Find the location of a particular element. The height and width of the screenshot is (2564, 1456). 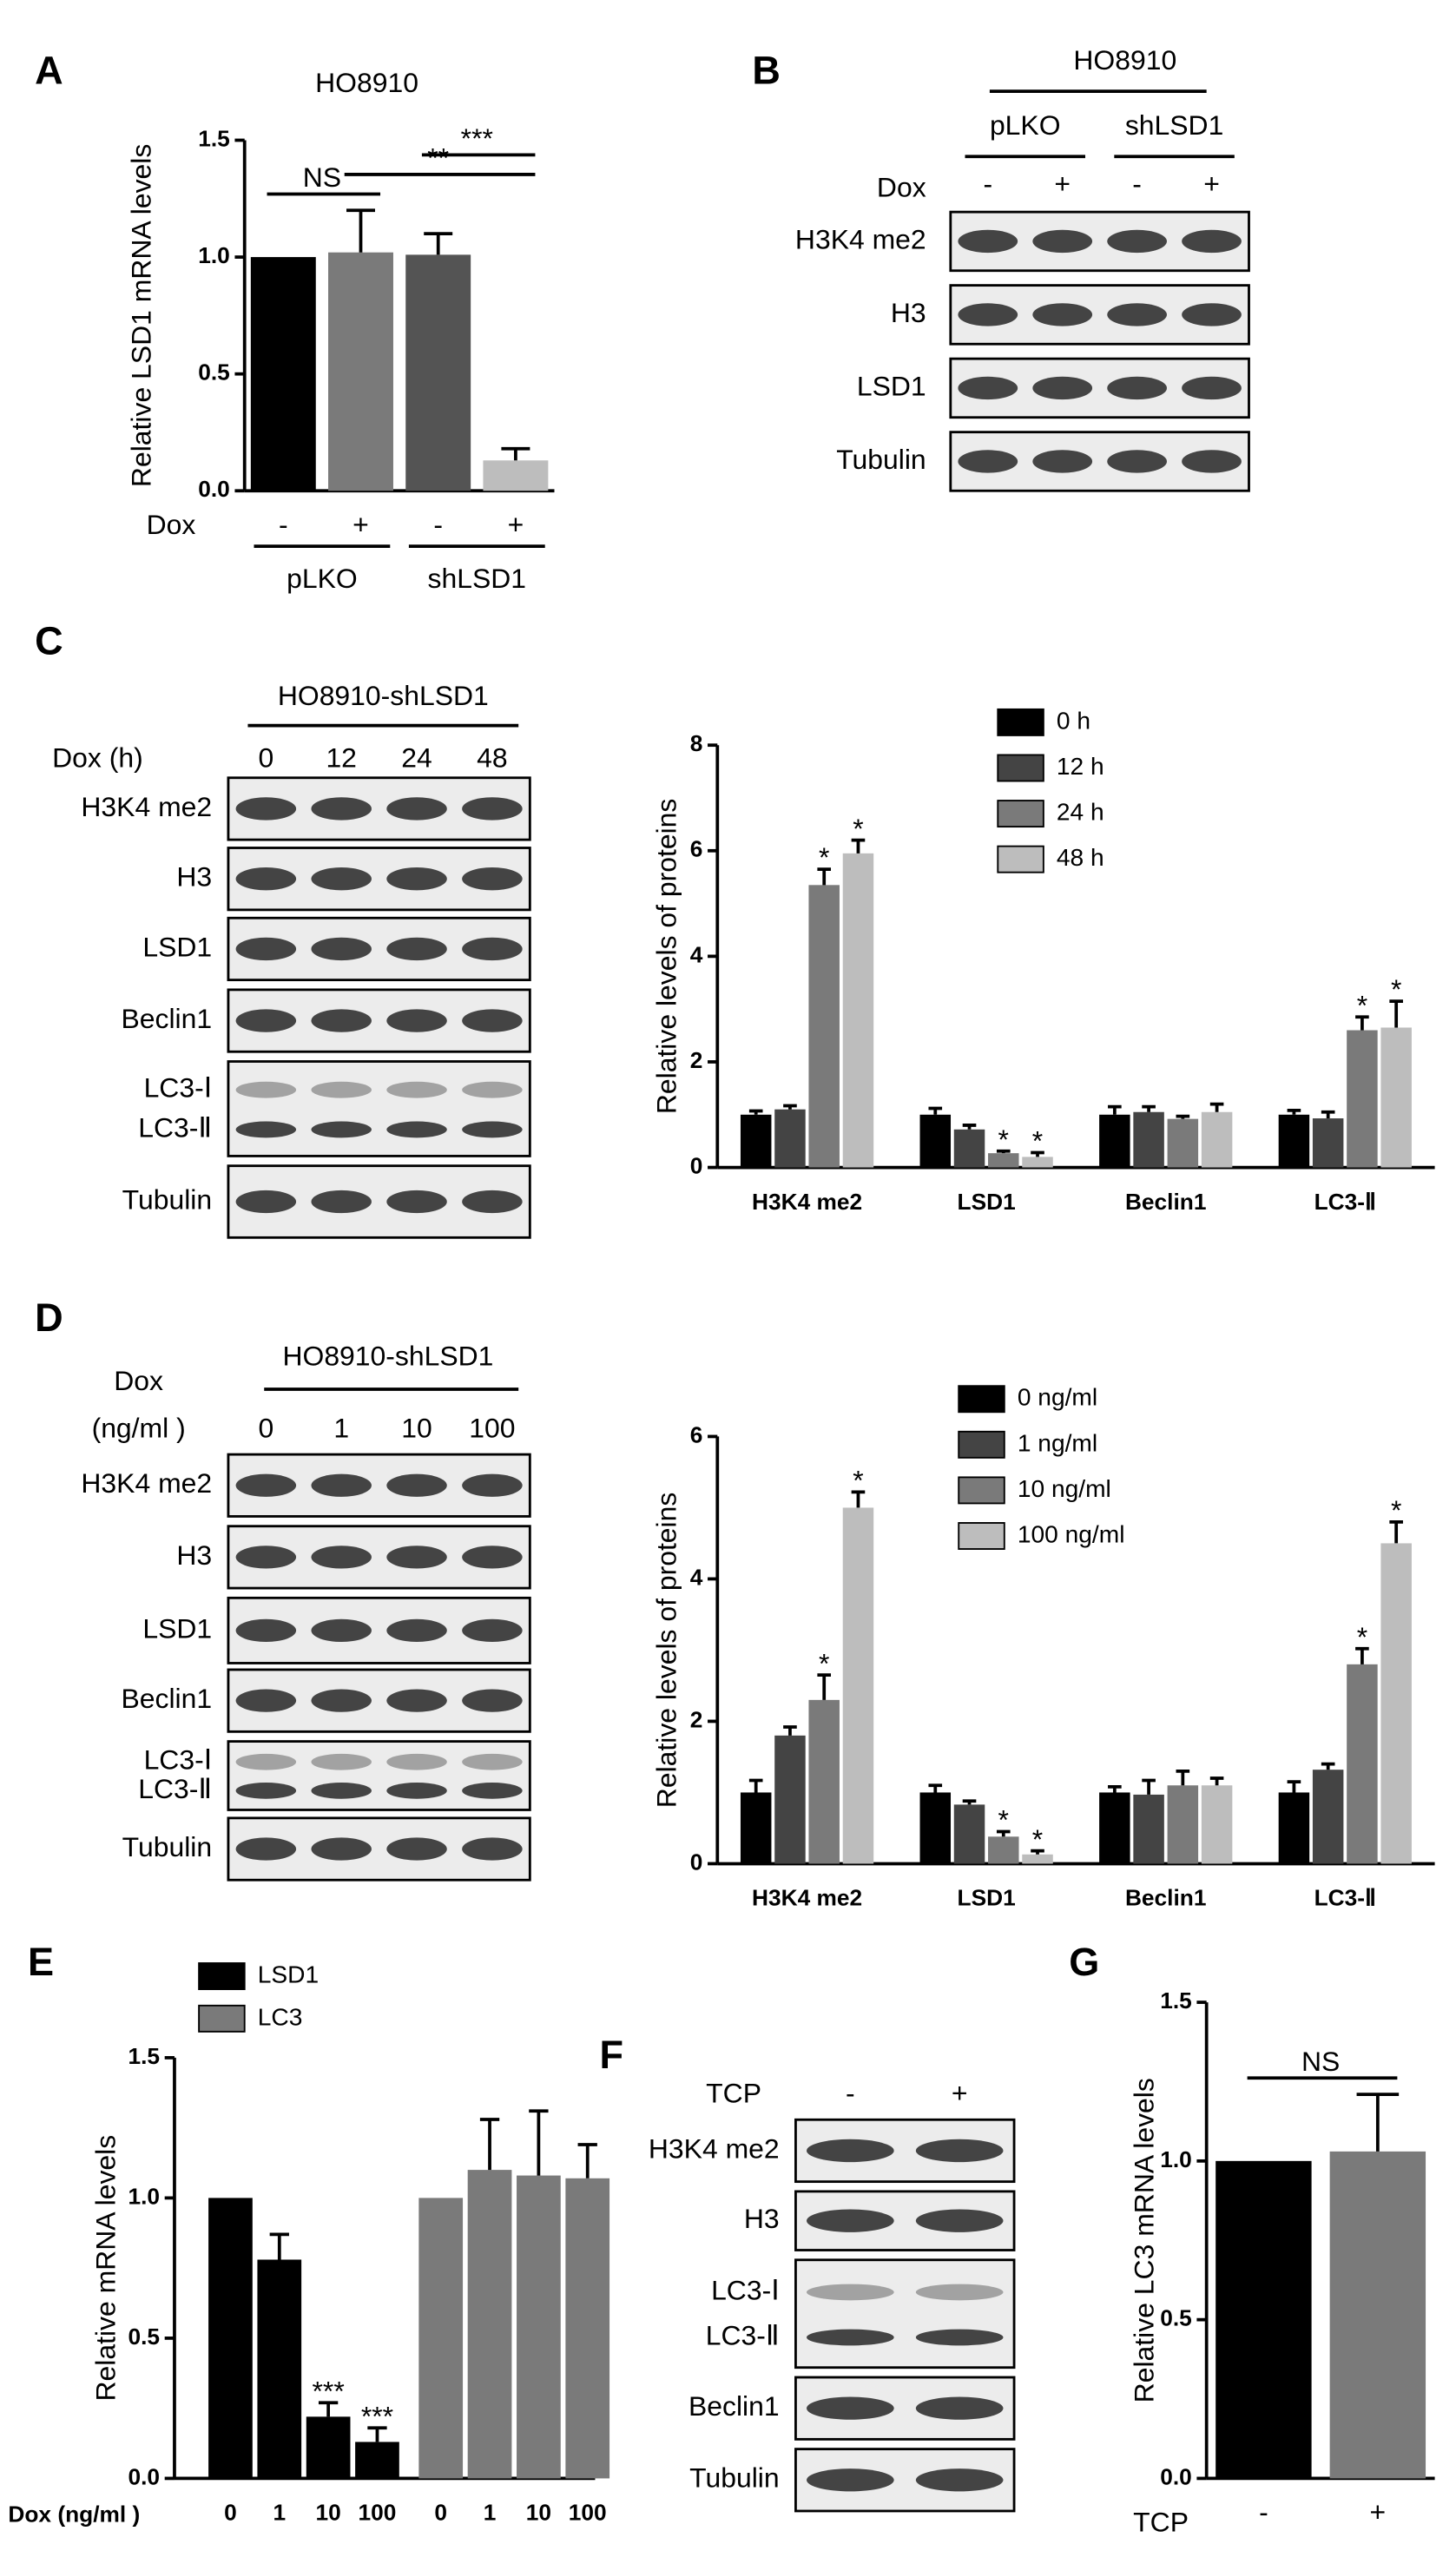

legend-label: 100 ng/ml is located at coordinates (1071, 1533).